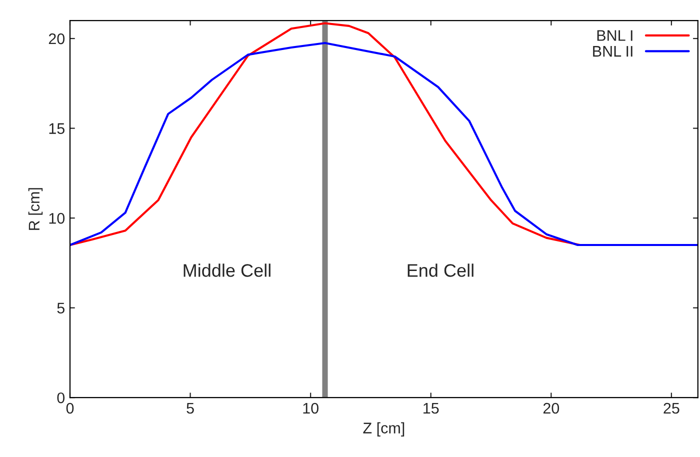 The height and width of the screenshot is (457, 700). I want to click on x-tick-label: 20, so click(551, 408).